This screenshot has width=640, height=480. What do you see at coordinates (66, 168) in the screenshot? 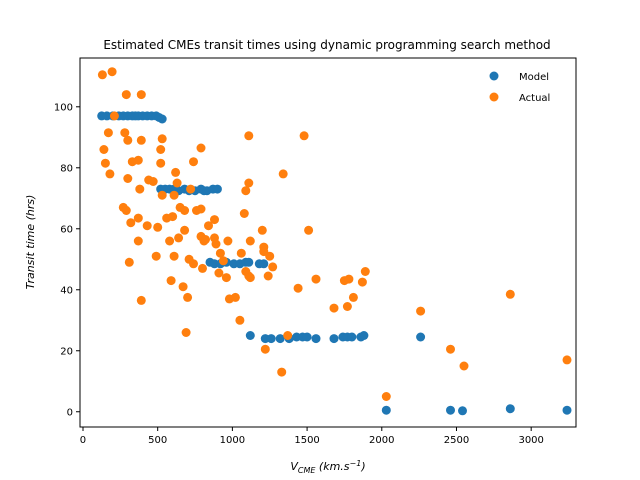
I see `y-tick-label: 80` at bounding box center [66, 168].